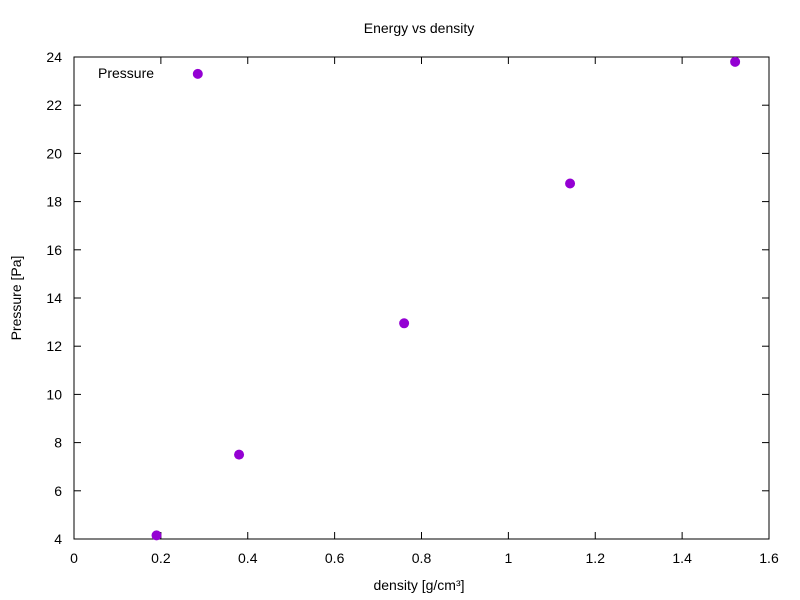 The width and height of the screenshot is (800, 600). I want to click on x-tick-label: 0, so click(74, 558).